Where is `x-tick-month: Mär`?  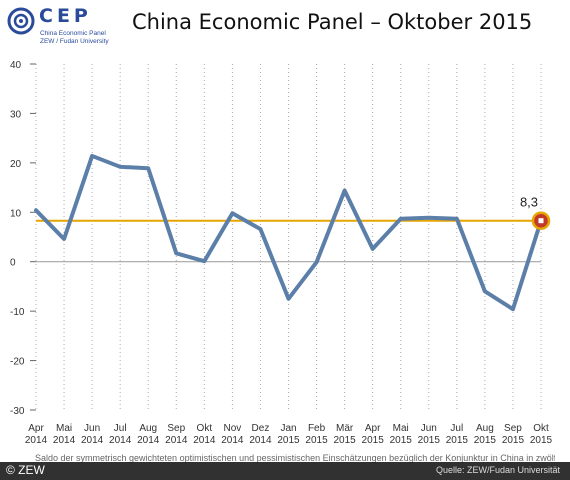 x-tick-month: Mär is located at coordinates (345, 428).